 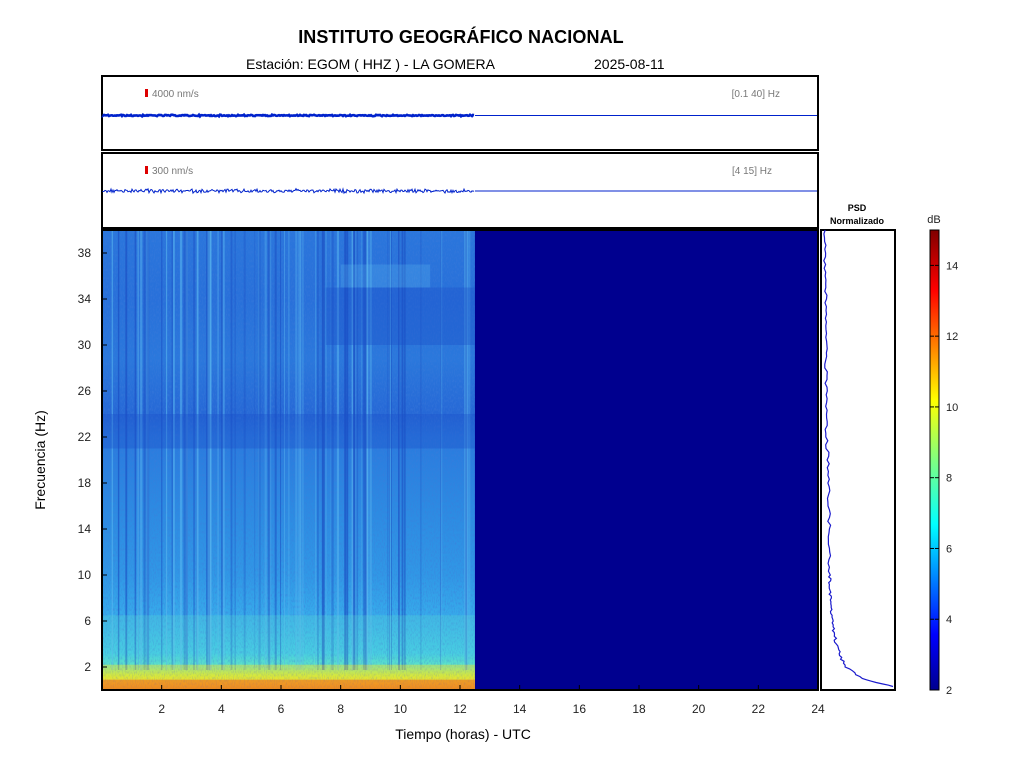 What do you see at coordinates (87, 621) in the screenshot?
I see `y-tick-label: 6` at bounding box center [87, 621].